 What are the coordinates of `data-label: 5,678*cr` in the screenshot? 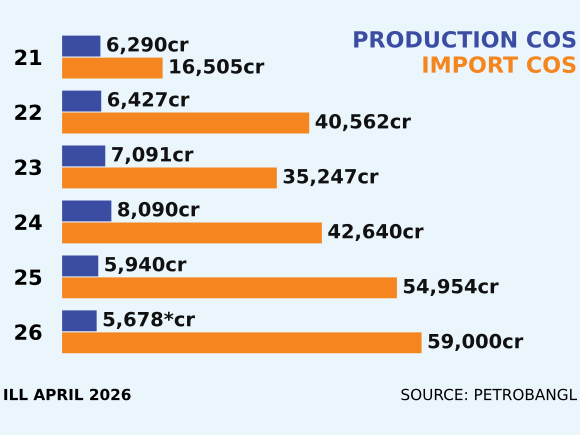 It's located at (149, 320).